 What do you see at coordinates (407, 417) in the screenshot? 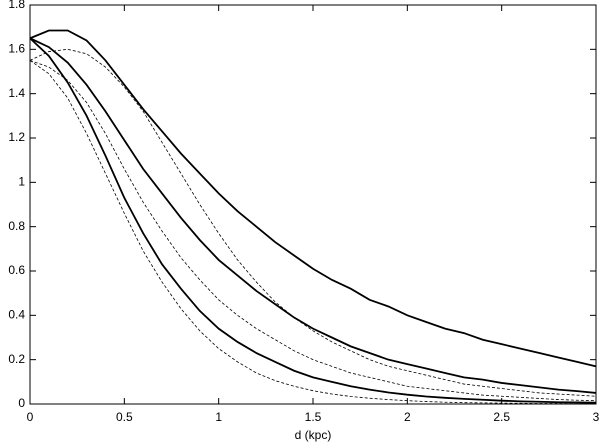
I see `x-tick-label: 2` at bounding box center [407, 417].